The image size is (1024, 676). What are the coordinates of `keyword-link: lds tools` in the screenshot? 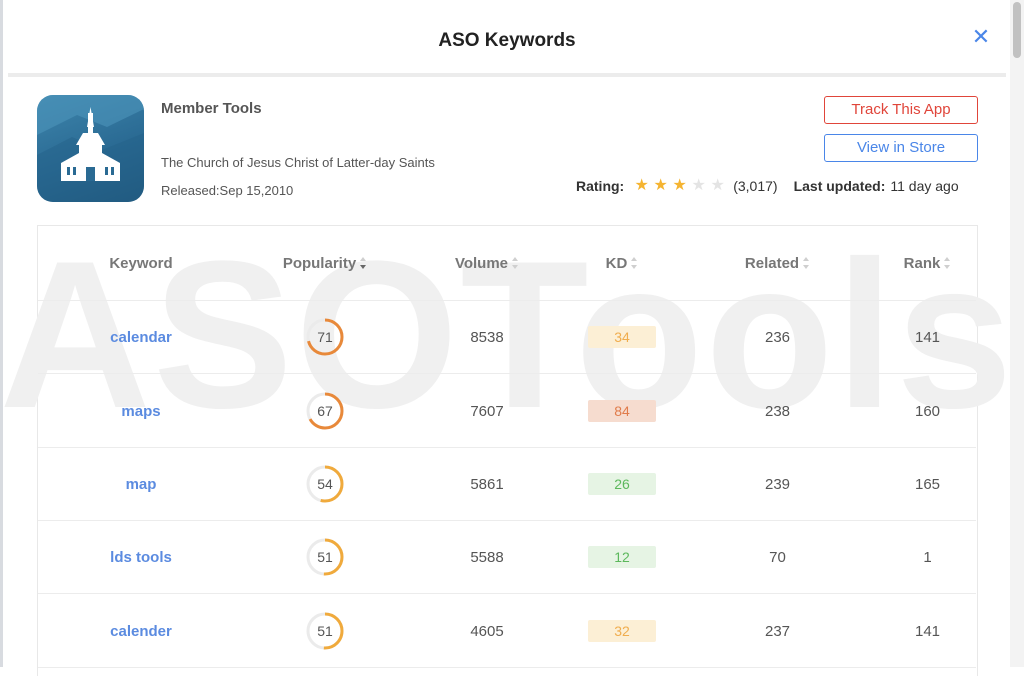 It's located at (141, 557).